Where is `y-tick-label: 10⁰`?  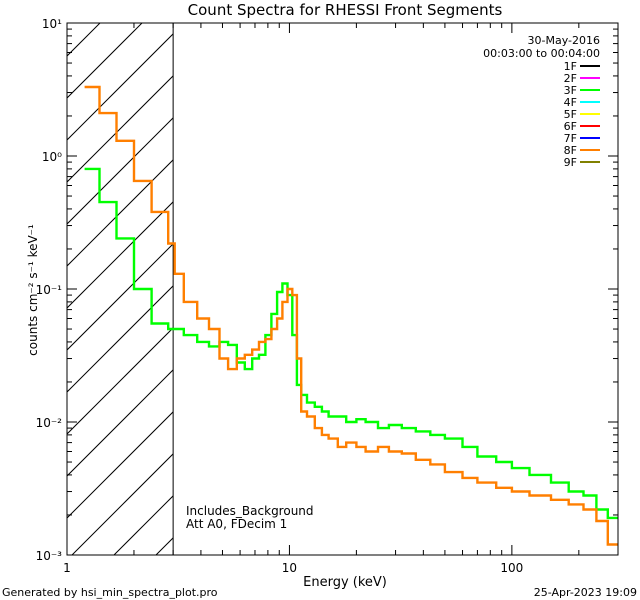 y-tick-label: 10⁰ is located at coordinates (52, 157).